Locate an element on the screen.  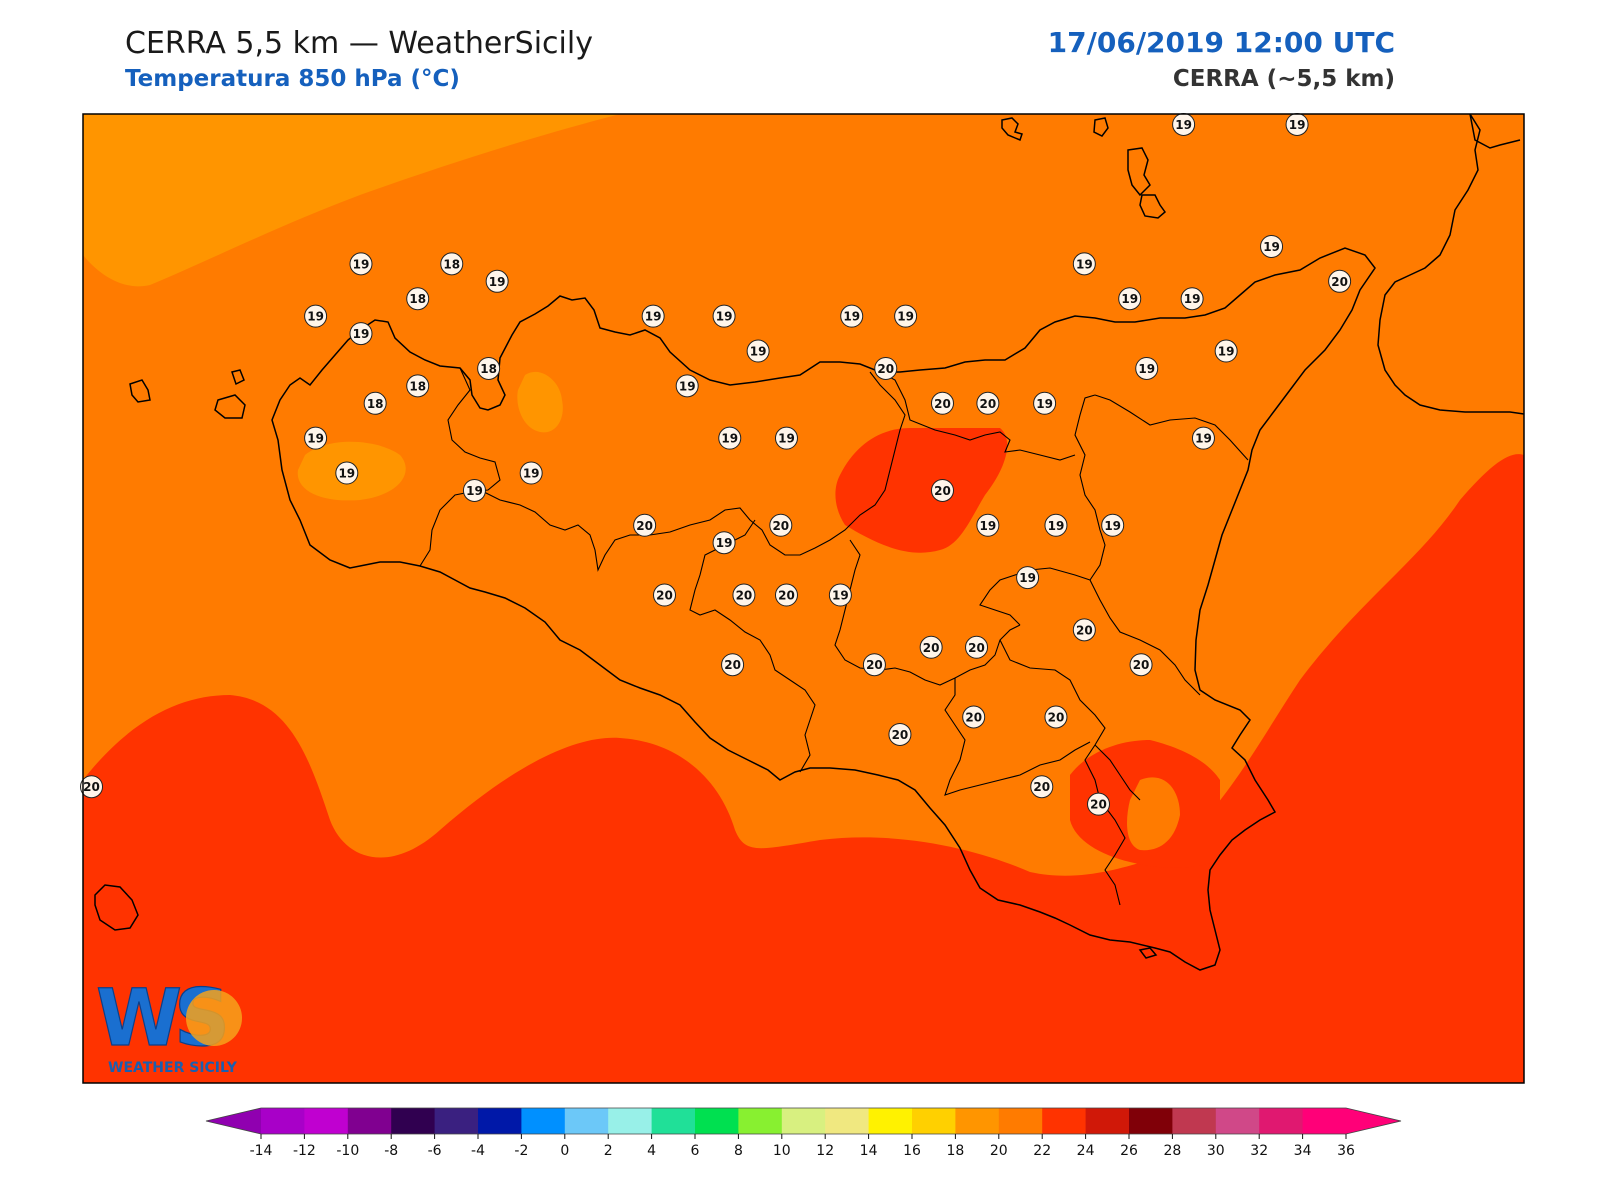
colorbar-tick-label: 16 is located at coordinates (912, 1151).